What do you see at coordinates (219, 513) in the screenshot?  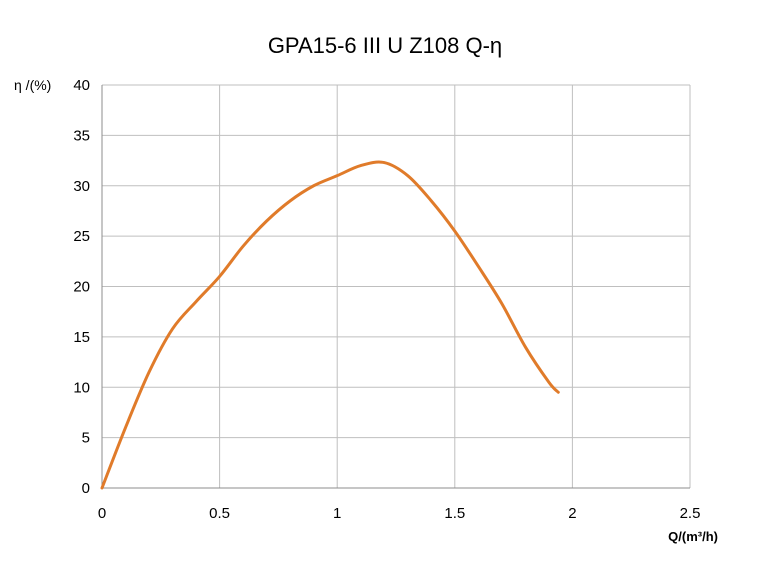 I see `x-tick-label: 0.5` at bounding box center [219, 513].